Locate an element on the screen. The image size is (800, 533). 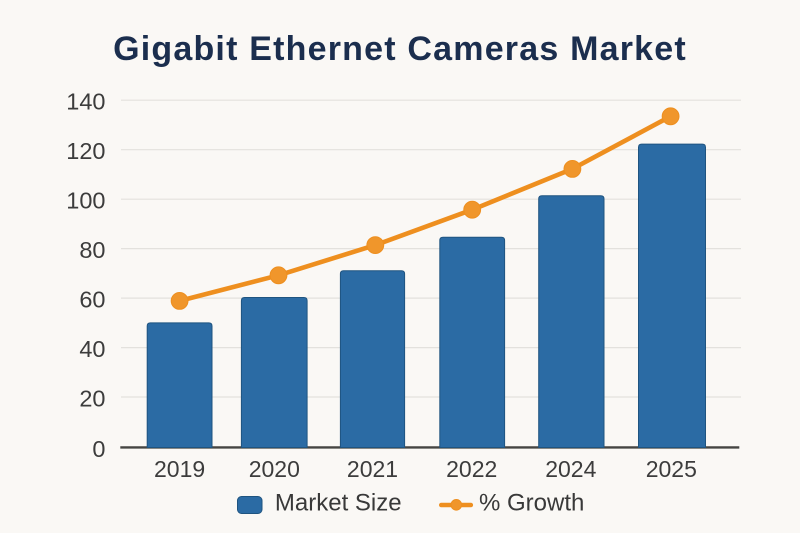
svg-text: 40 is located at coordinates (92, 349).